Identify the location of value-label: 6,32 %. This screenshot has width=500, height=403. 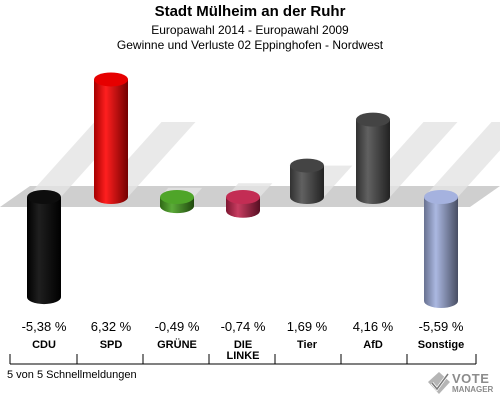
(111, 326).